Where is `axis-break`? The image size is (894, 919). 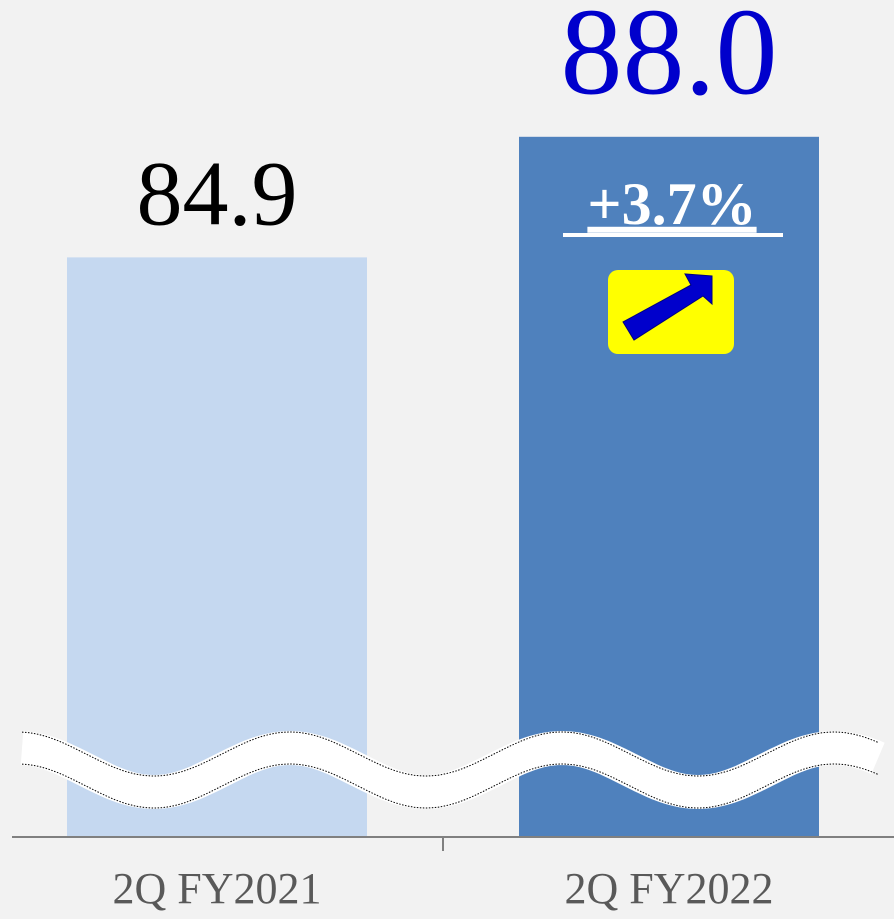
axis-break is located at coordinates (452, 770).